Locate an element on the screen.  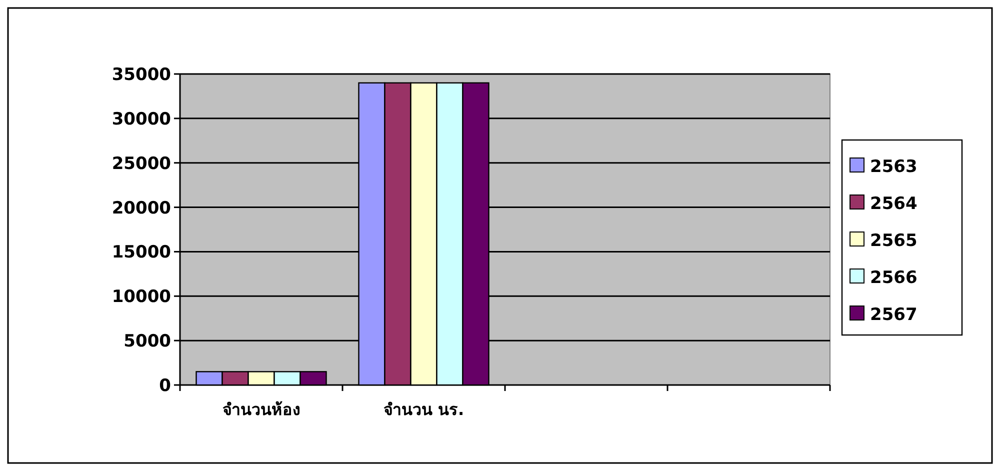
y-tick-label: 30000 is located at coordinates (142, 119).